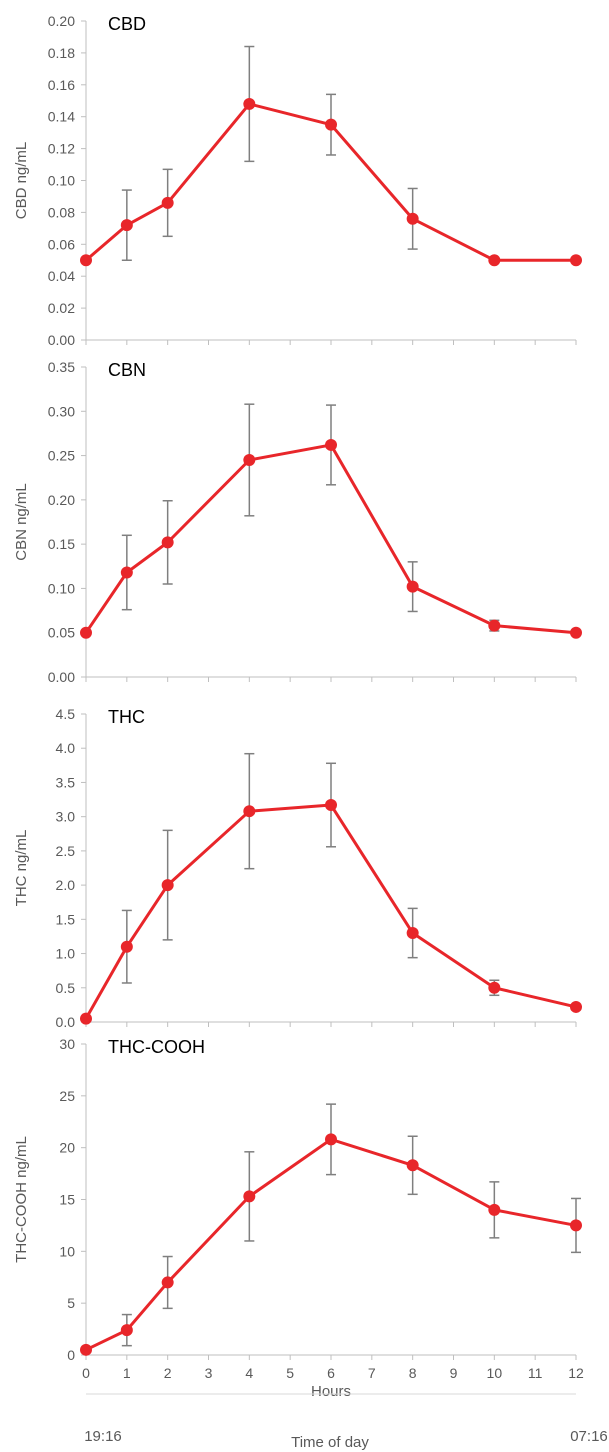 The height and width of the screenshot is (1452, 609). Describe the element at coordinates (209, 1373) in the screenshot. I see `x-tick-label: 3` at that location.